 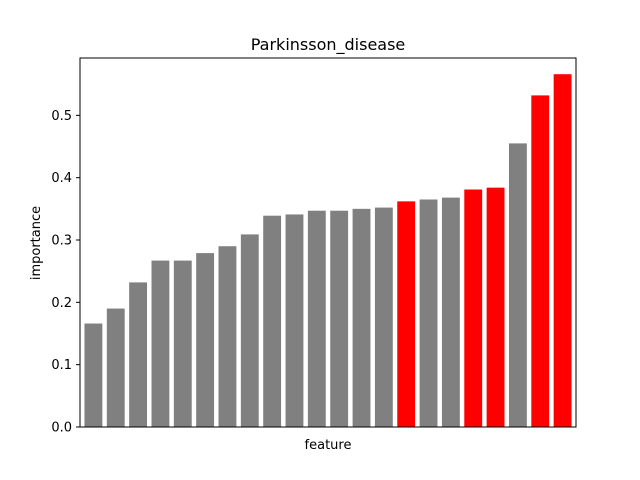 What do you see at coordinates (61, 241) in the screenshot?
I see `y-tick-label: 0.3` at bounding box center [61, 241].